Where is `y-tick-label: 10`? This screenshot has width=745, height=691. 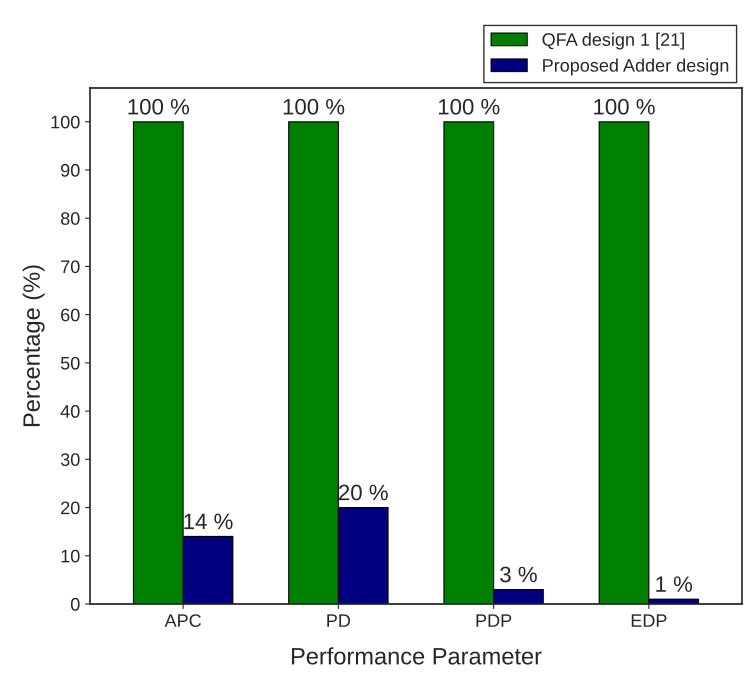
y-tick-label: 10 is located at coordinates (71, 556).